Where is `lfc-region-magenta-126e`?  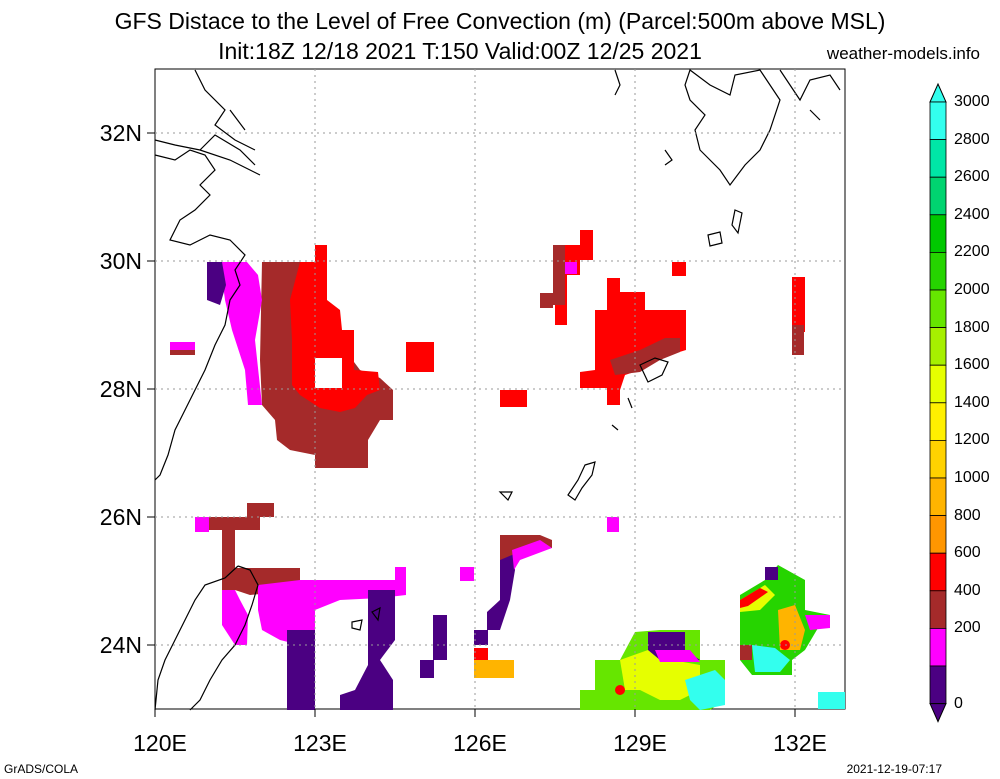
lfc-region-magenta-126e is located at coordinates (532, 555).